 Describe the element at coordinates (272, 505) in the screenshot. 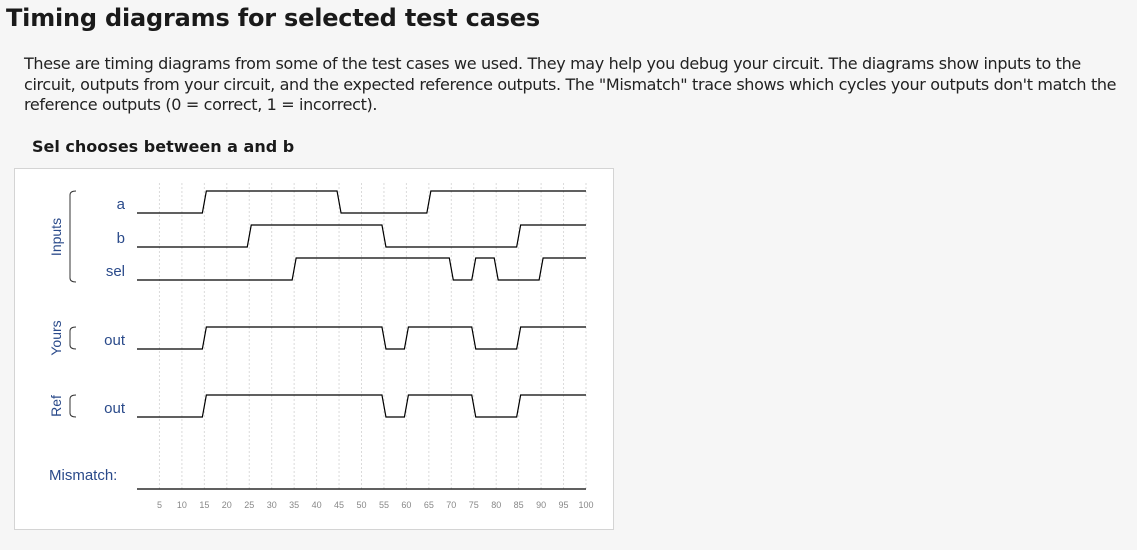

I see `time-tick-label: 30` at that location.